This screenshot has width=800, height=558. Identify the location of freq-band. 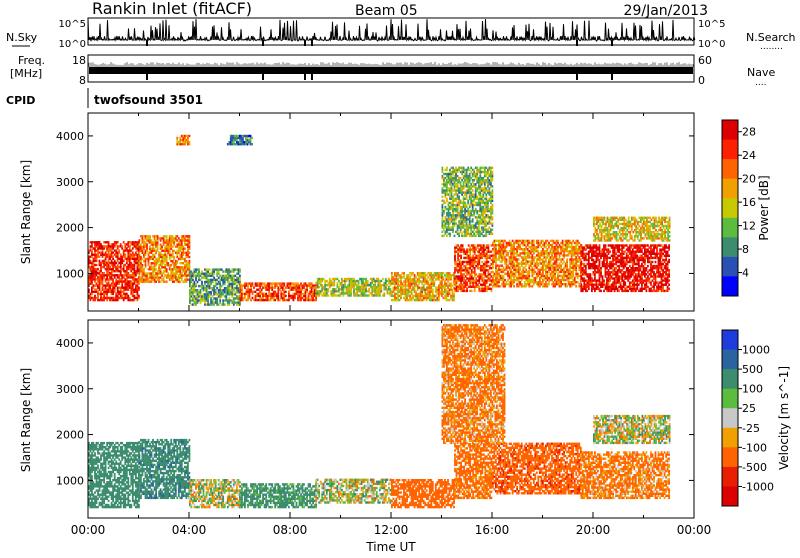
(391, 70).